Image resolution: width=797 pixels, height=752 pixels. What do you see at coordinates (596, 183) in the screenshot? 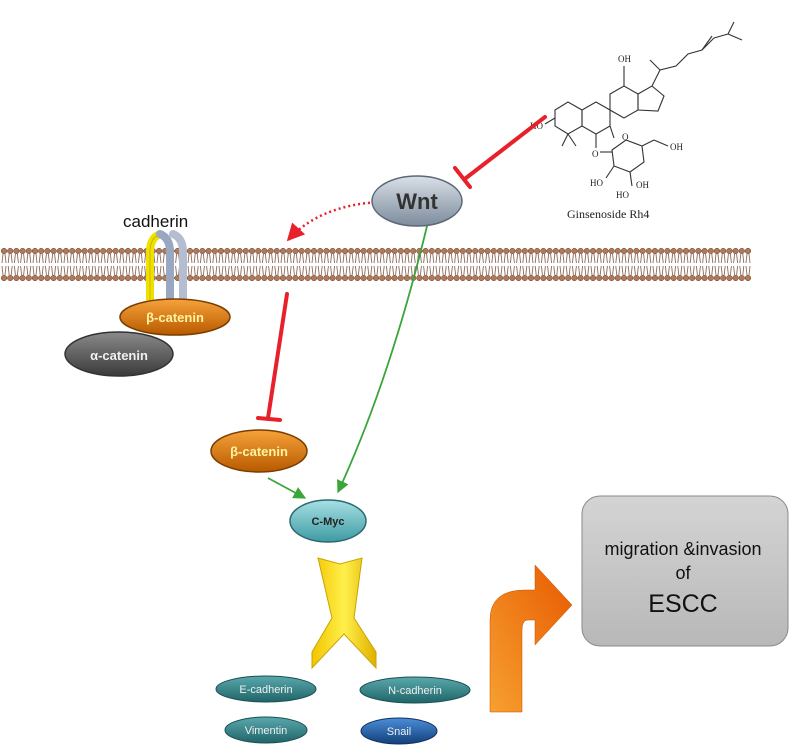
I see `atom-label: HO` at bounding box center [596, 183].